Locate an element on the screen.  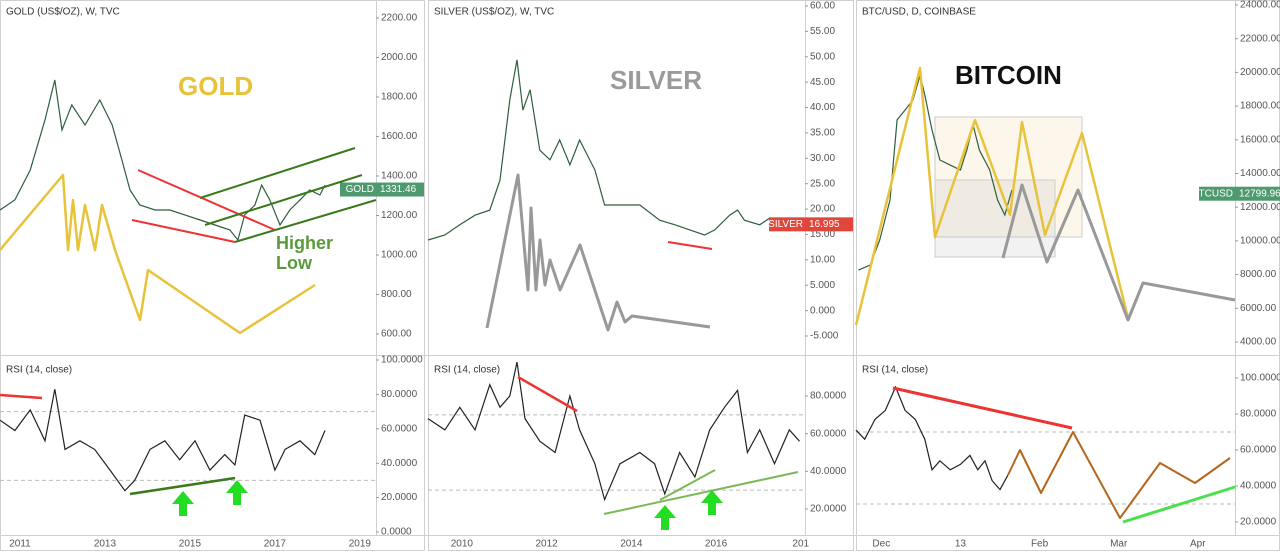
price-tag-name: GOLD is located at coordinates (360, 189).